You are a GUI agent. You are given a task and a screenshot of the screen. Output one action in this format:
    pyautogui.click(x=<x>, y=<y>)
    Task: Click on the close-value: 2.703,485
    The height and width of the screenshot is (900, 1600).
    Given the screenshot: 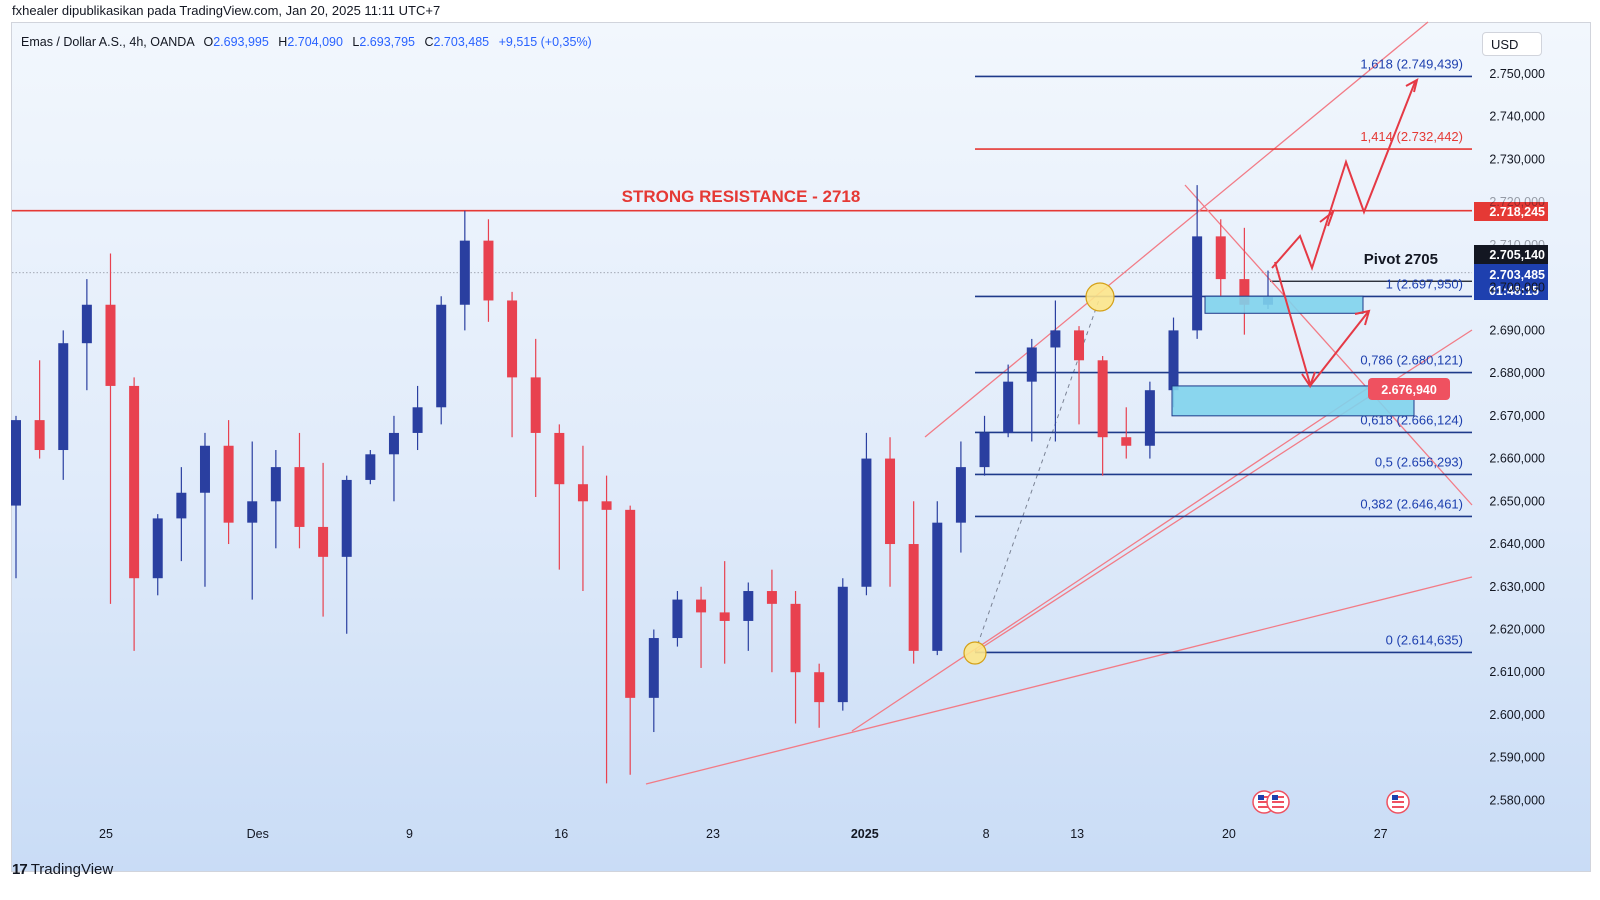 What is the action you would take?
    pyautogui.click(x=461, y=42)
    